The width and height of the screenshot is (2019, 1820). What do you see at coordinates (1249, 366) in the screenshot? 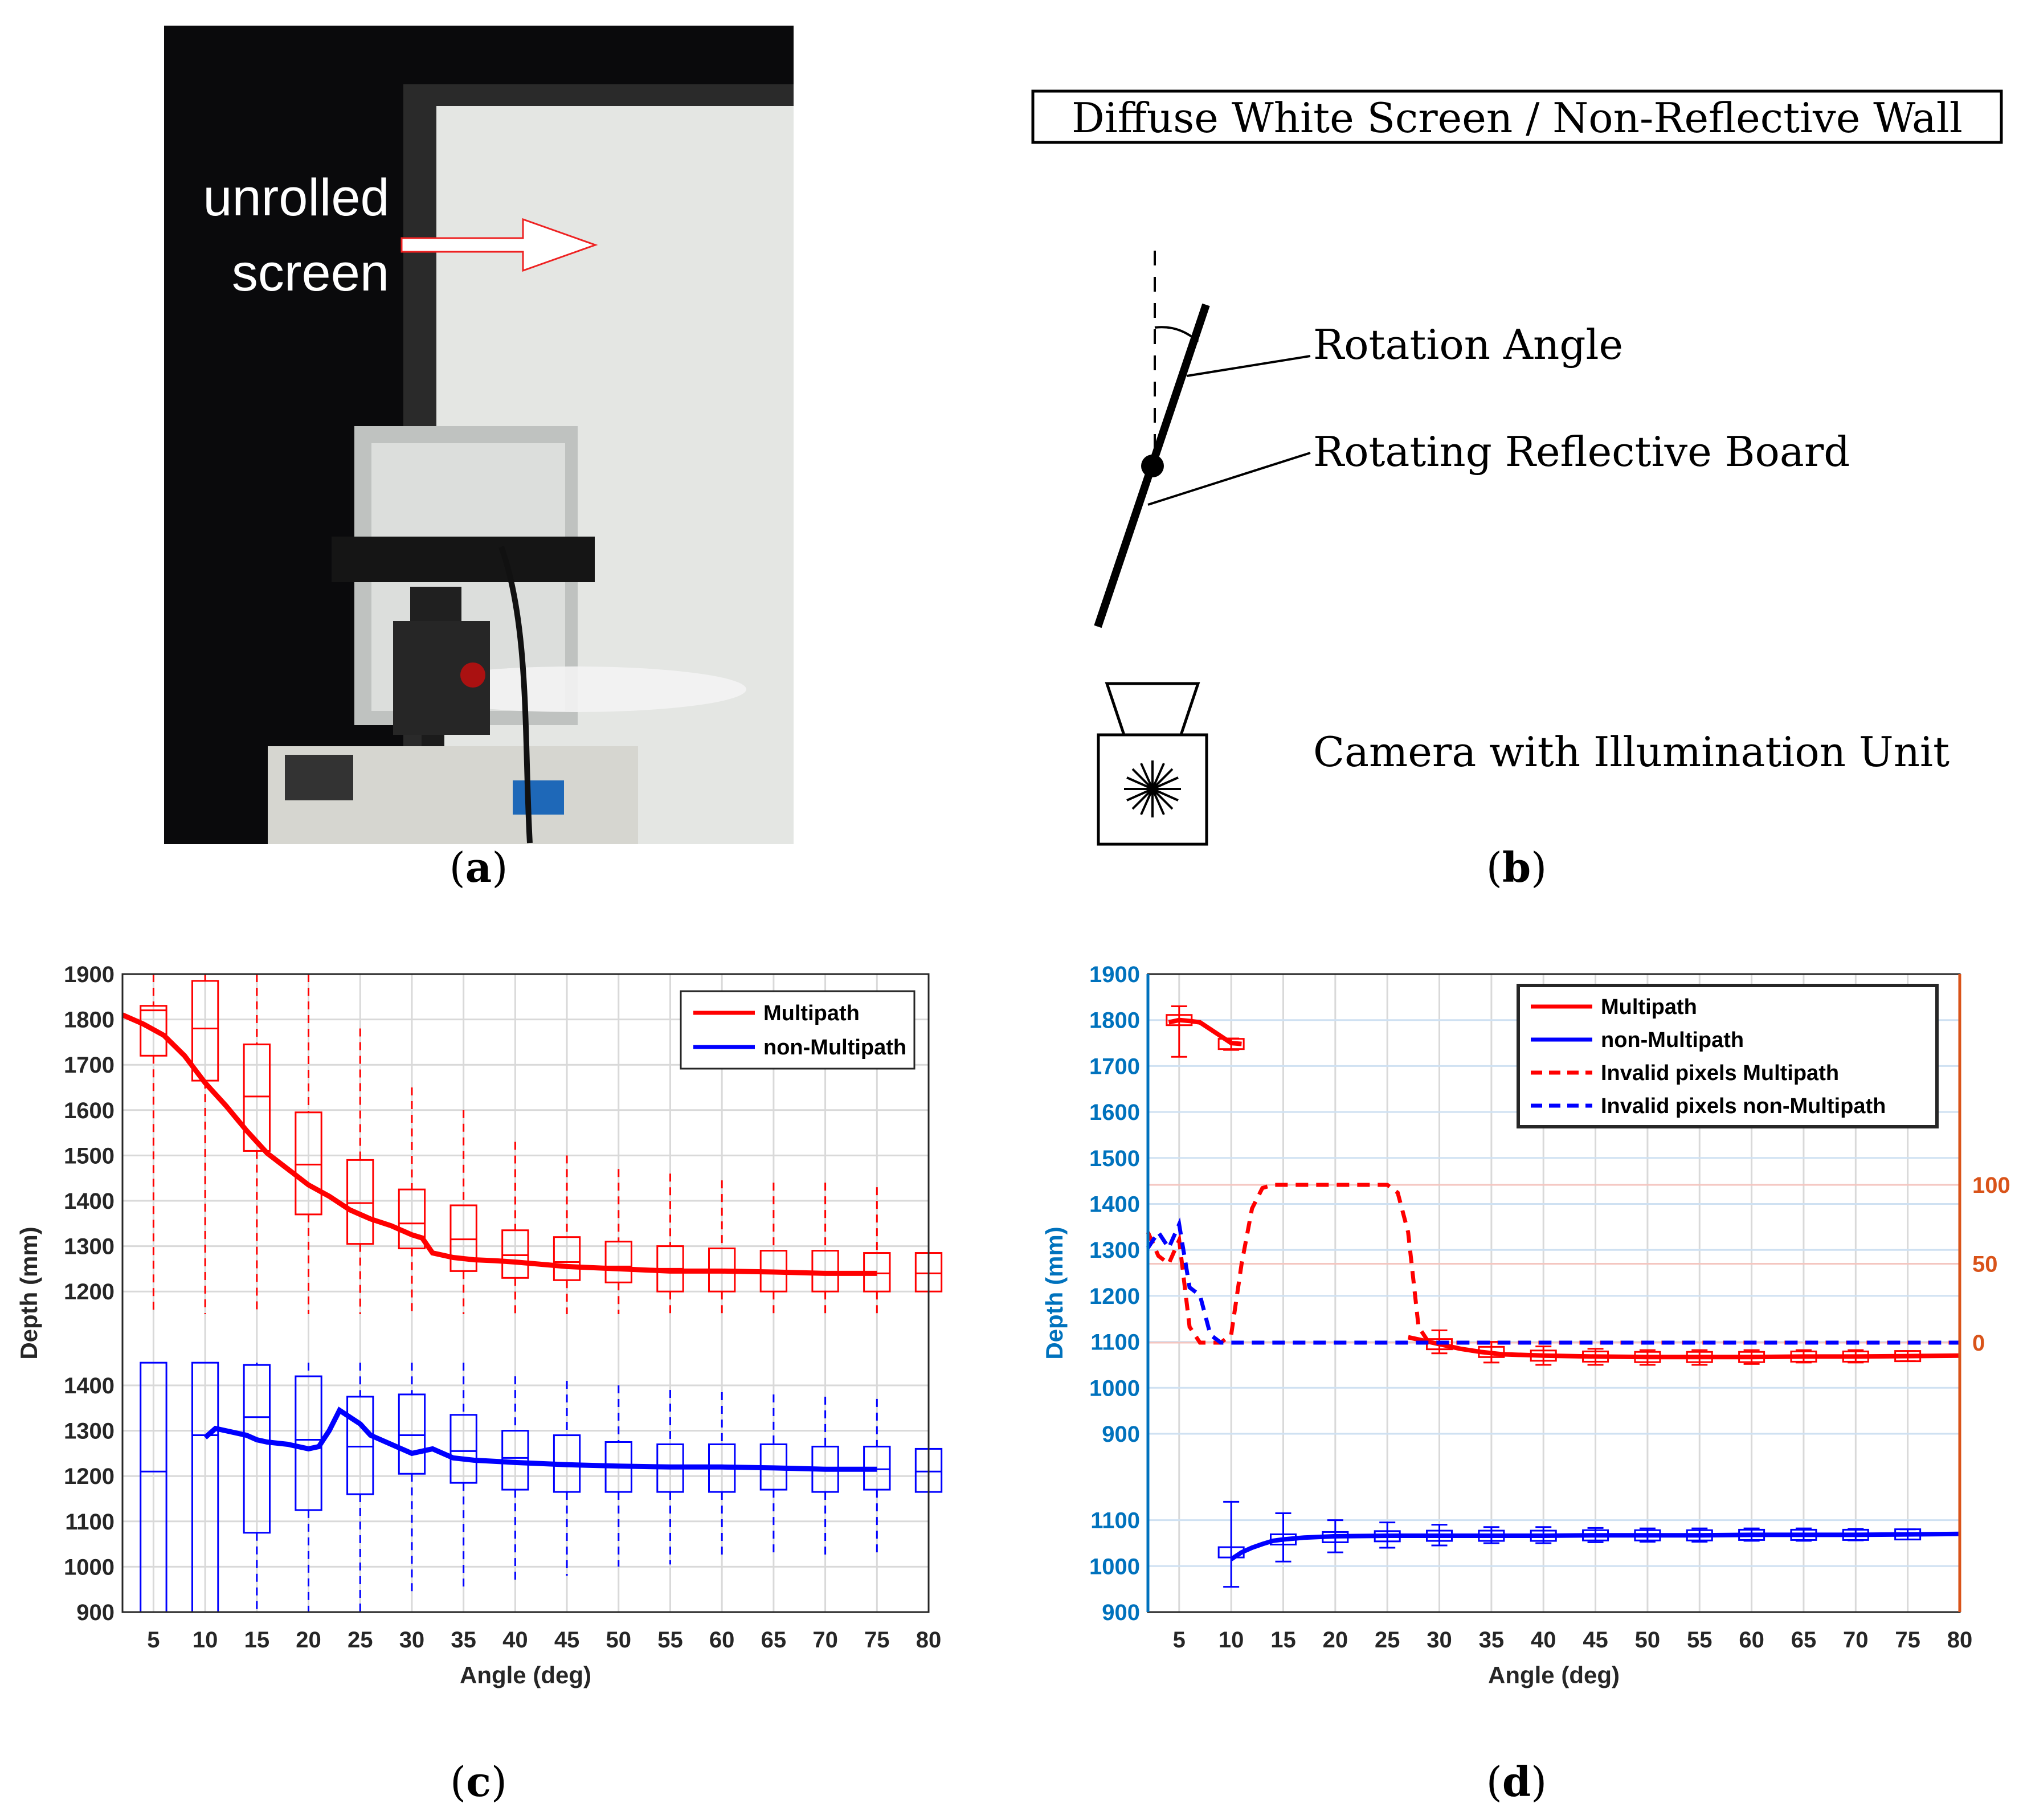
I see `rotation-angle-pointer` at bounding box center [1249, 366].